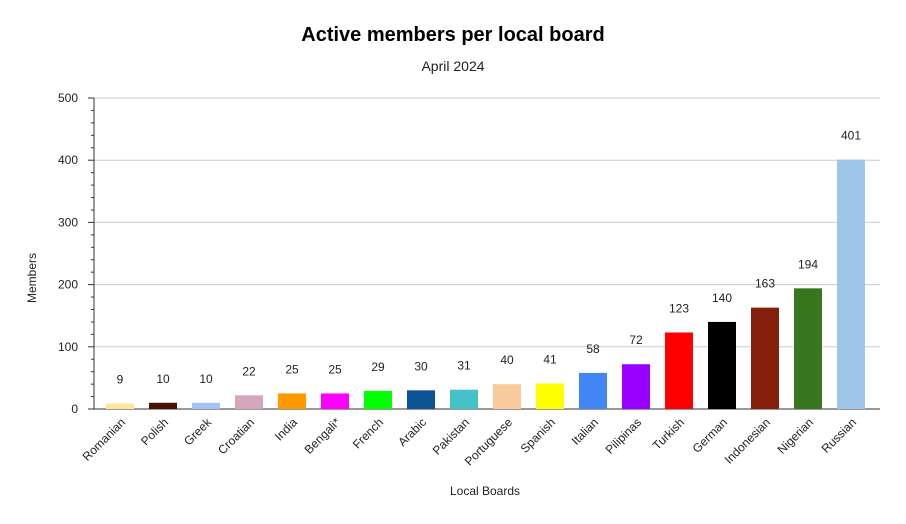 This screenshot has width=906, height=524. What do you see at coordinates (722, 298) in the screenshot?
I see `data-label: 140` at bounding box center [722, 298].